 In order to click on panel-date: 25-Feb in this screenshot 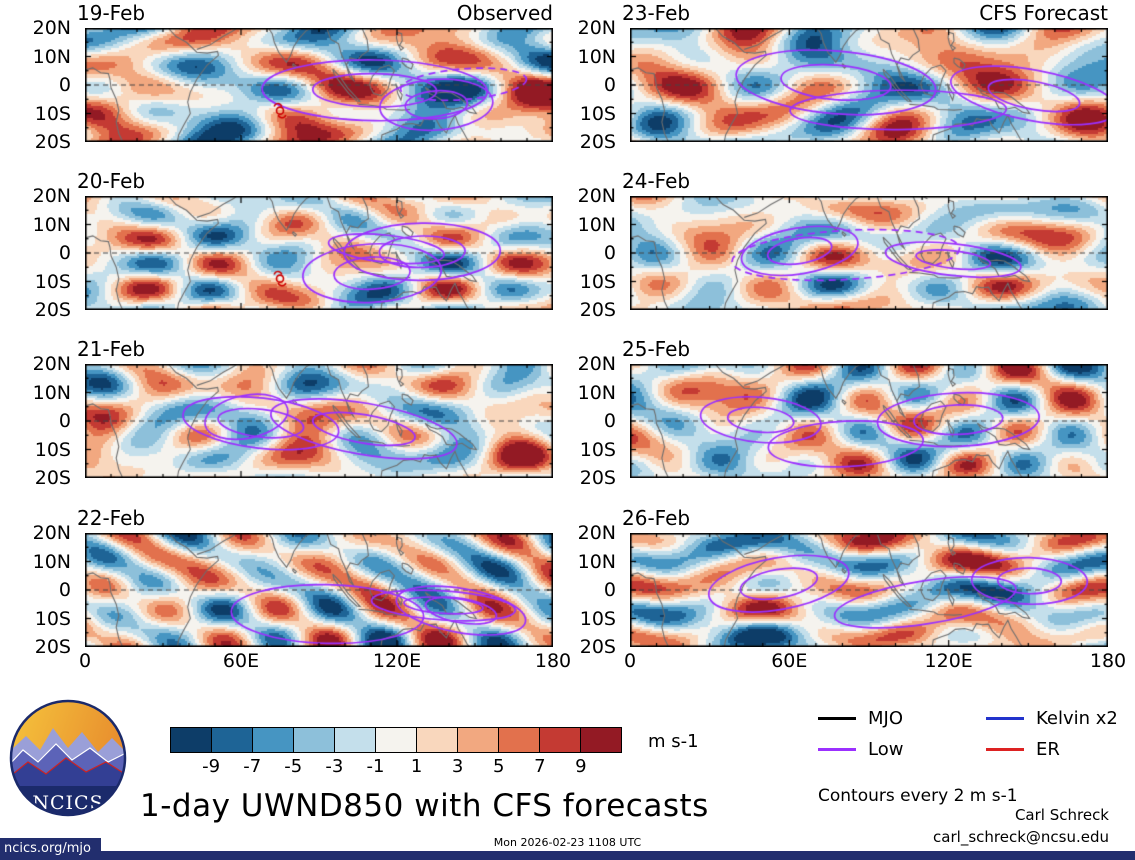, I will do `click(656, 349)`.